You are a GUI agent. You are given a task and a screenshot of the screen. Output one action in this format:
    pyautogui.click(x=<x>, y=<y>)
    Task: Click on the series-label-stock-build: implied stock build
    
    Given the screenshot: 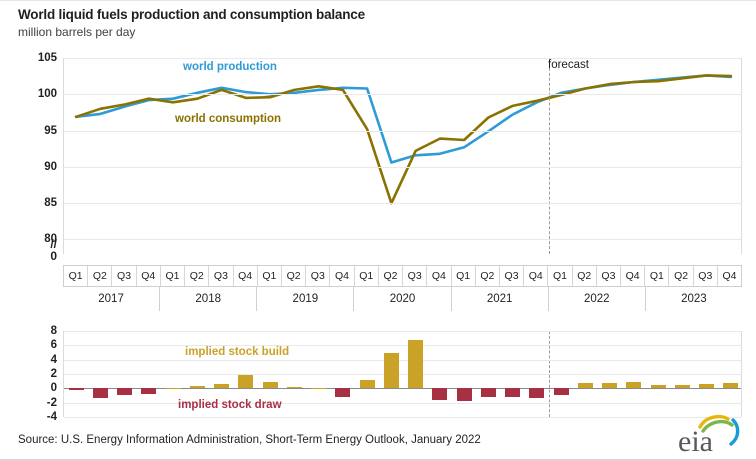 What is the action you would take?
    pyautogui.click(x=237, y=352)
    